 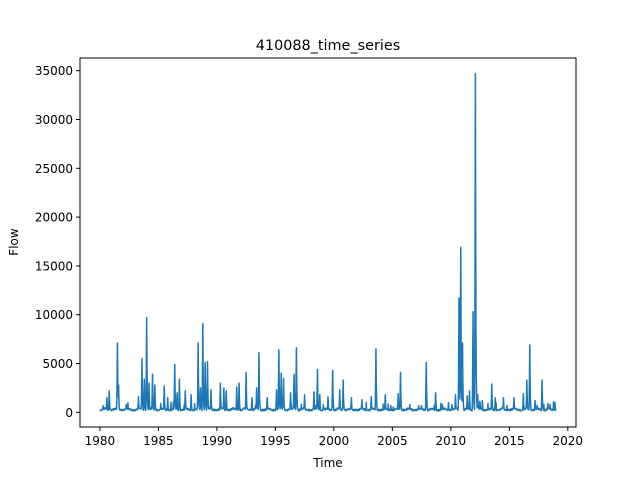 I want to click on y-tick-label: 15000, so click(x=54, y=266).